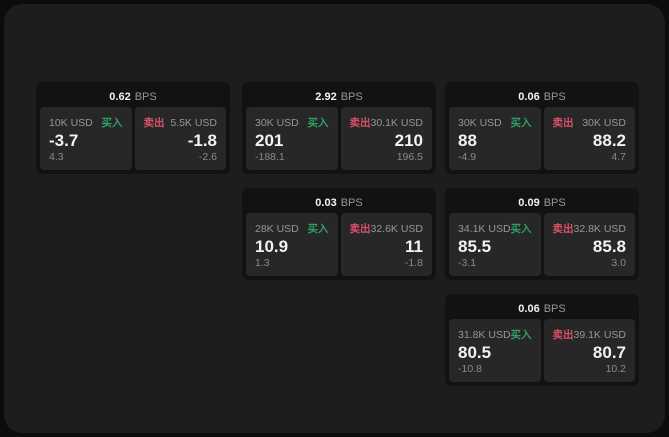 This screenshot has height=437, width=669. What do you see at coordinates (467, 140) in the screenshot?
I see `buy-price: 88` at bounding box center [467, 140].